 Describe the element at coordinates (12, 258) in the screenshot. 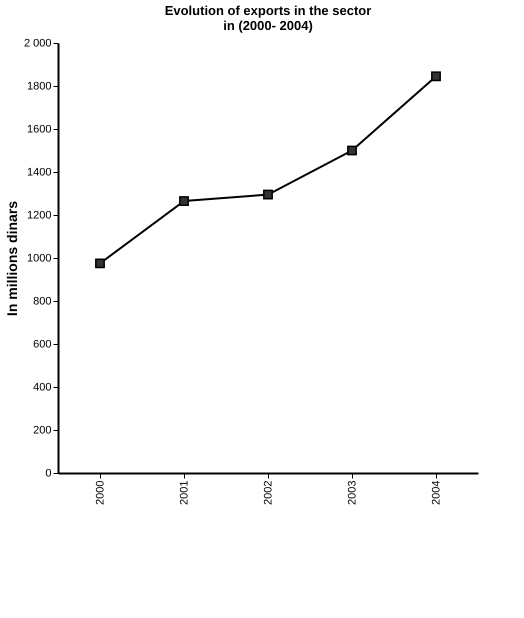

I see `y-axis-title: In millions dinars` at that location.